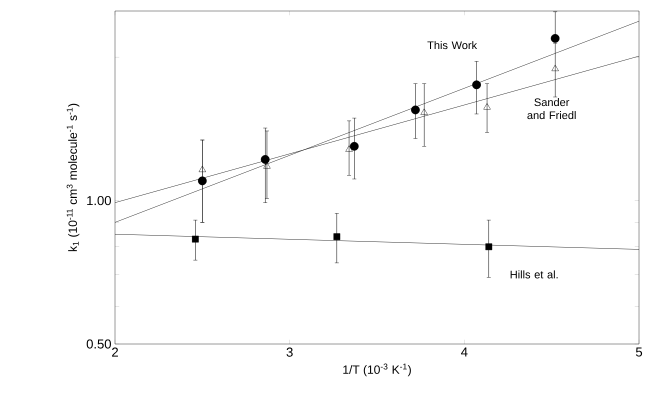 Image resolution: width=646 pixels, height=412 pixels. I want to click on text: Sander and Friedl, so click(551, 109).